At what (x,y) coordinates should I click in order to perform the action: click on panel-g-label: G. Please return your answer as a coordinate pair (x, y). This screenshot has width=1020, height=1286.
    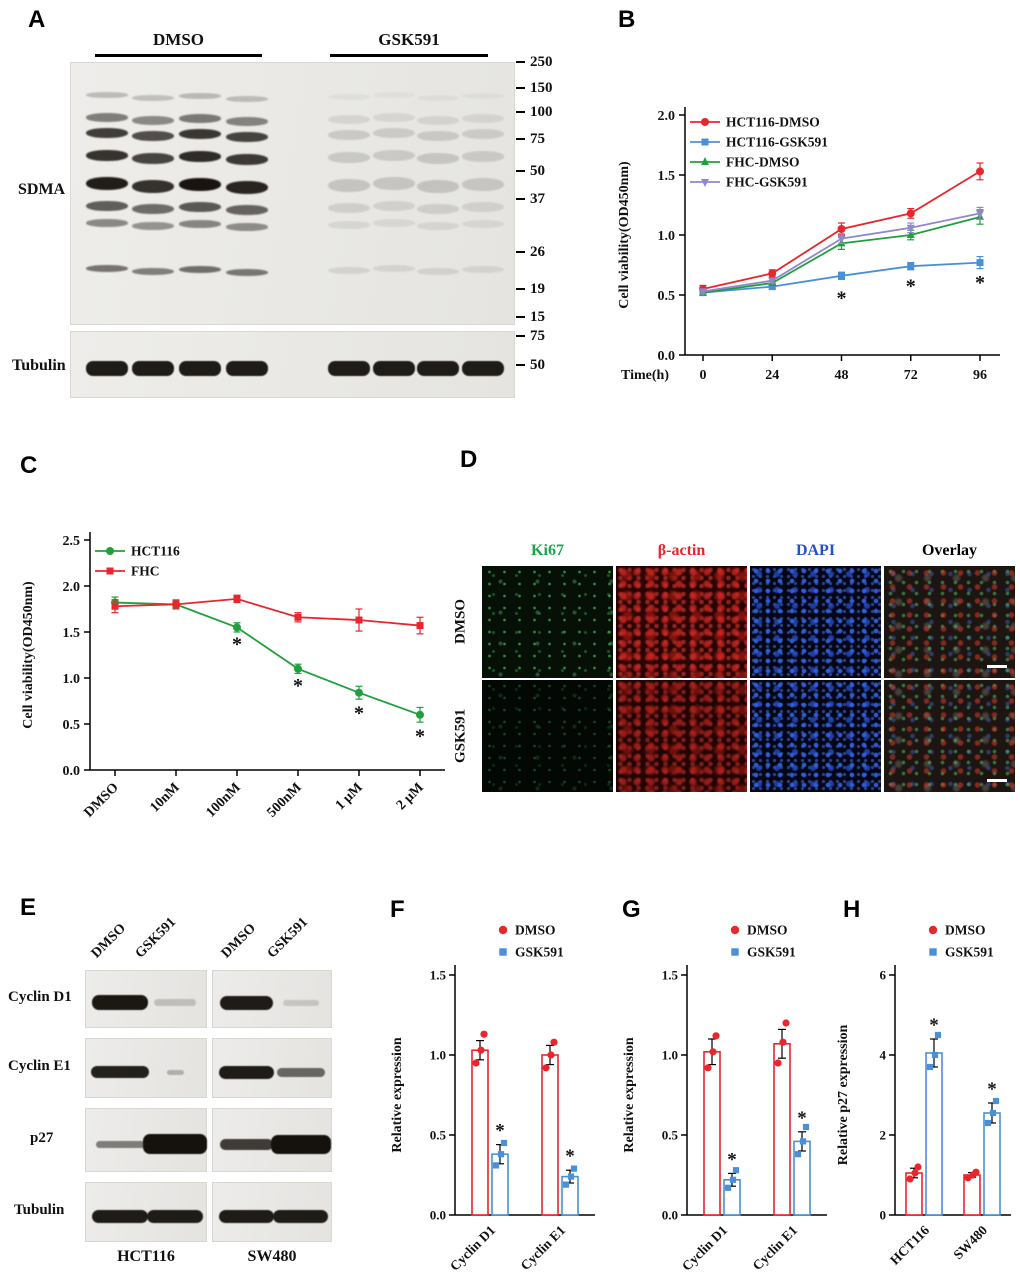
    Looking at the image, I should click on (631, 909).